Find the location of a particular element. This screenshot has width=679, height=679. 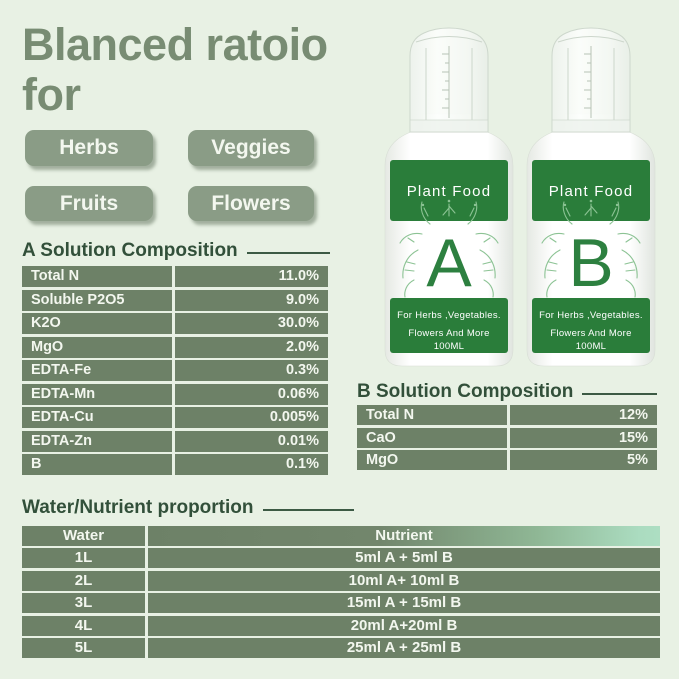

bottle-b-letter: B is located at coordinates (590, 263).